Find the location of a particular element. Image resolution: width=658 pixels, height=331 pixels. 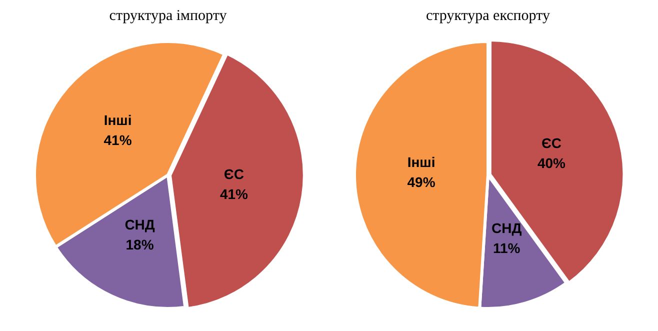

chart-title: структура експорту is located at coordinates (488, 17).